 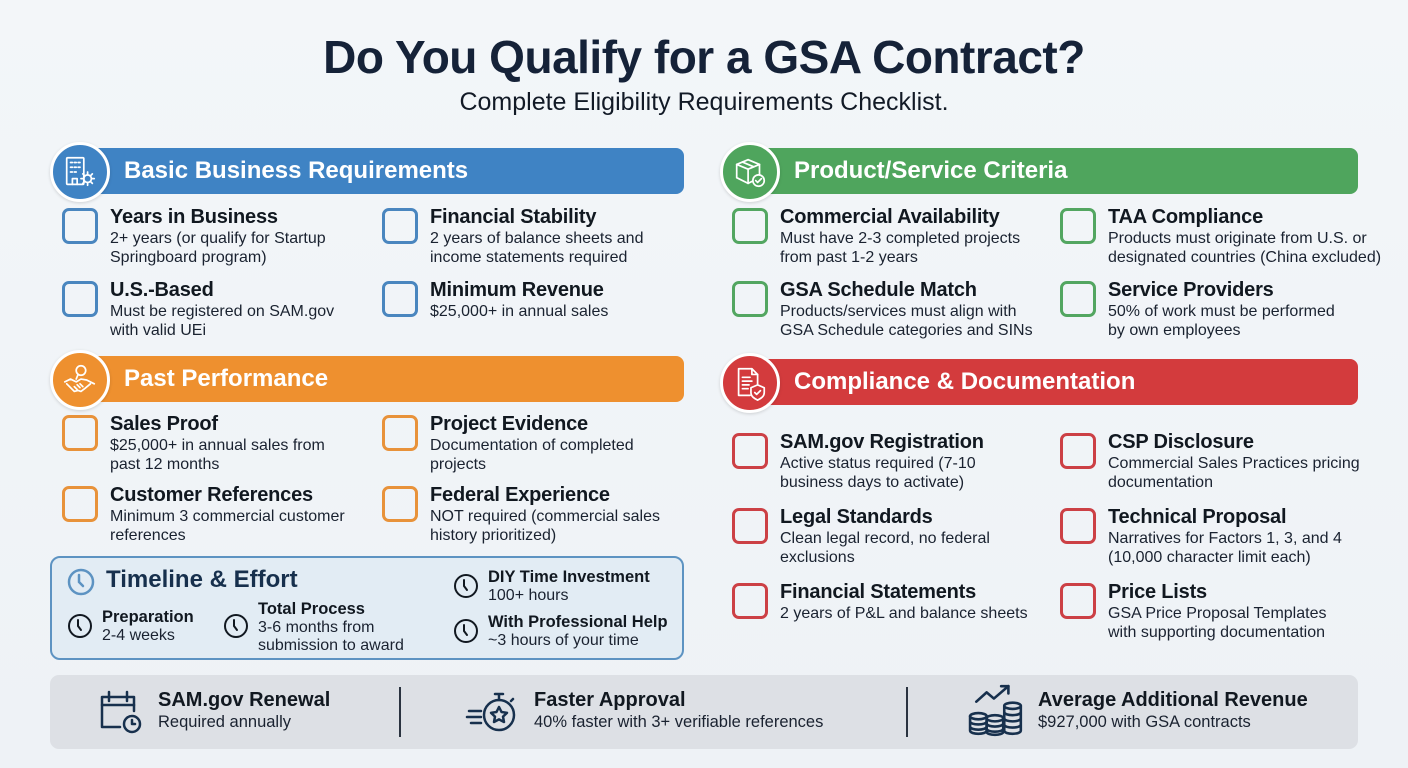 What do you see at coordinates (387, 171) in the screenshot?
I see `section-header: Basic Business Requirements` at bounding box center [387, 171].